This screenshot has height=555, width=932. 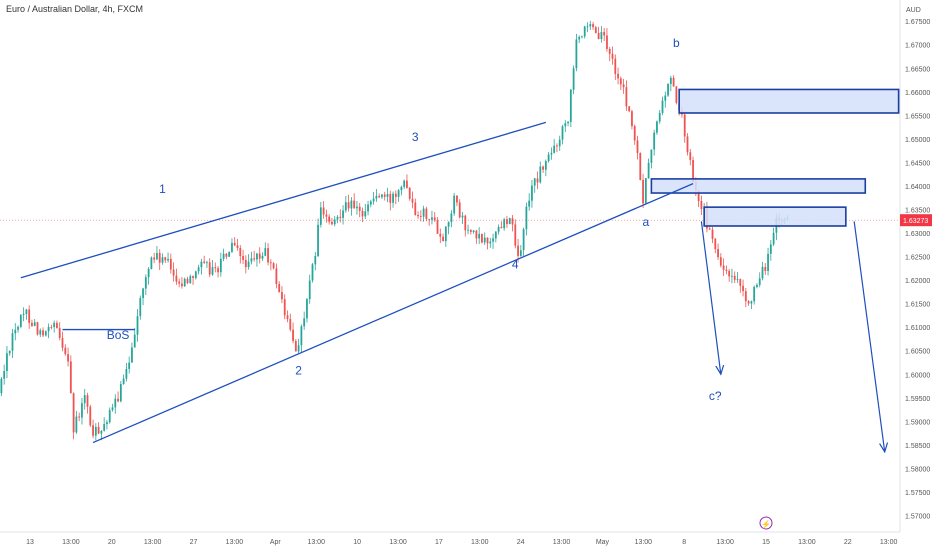 What do you see at coordinates (194, 542) in the screenshot?
I see `x-tick-label: 27` at bounding box center [194, 542].